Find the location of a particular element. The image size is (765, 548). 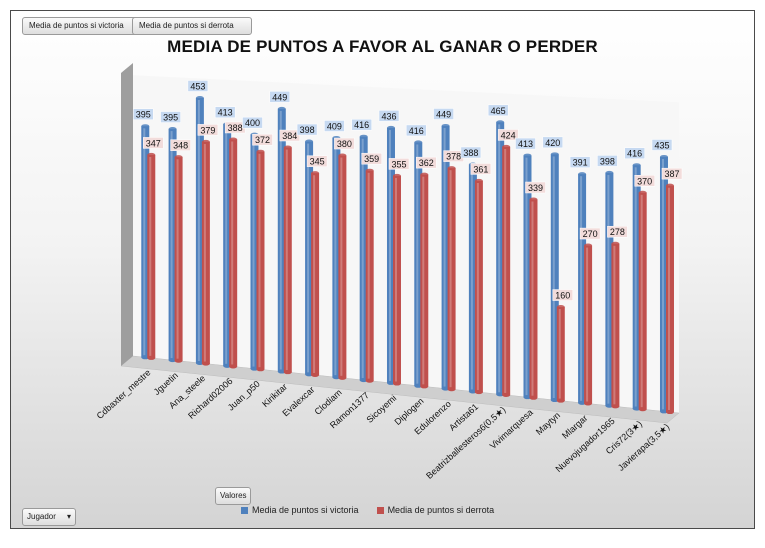

label-derrota-4: 372 is located at coordinates (262, 139).